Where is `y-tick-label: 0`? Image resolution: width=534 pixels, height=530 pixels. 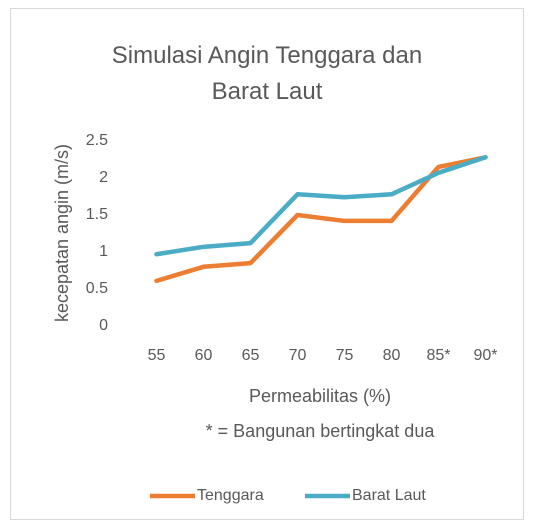 y-tick-label: 0 is located at coordinates (103, 325).